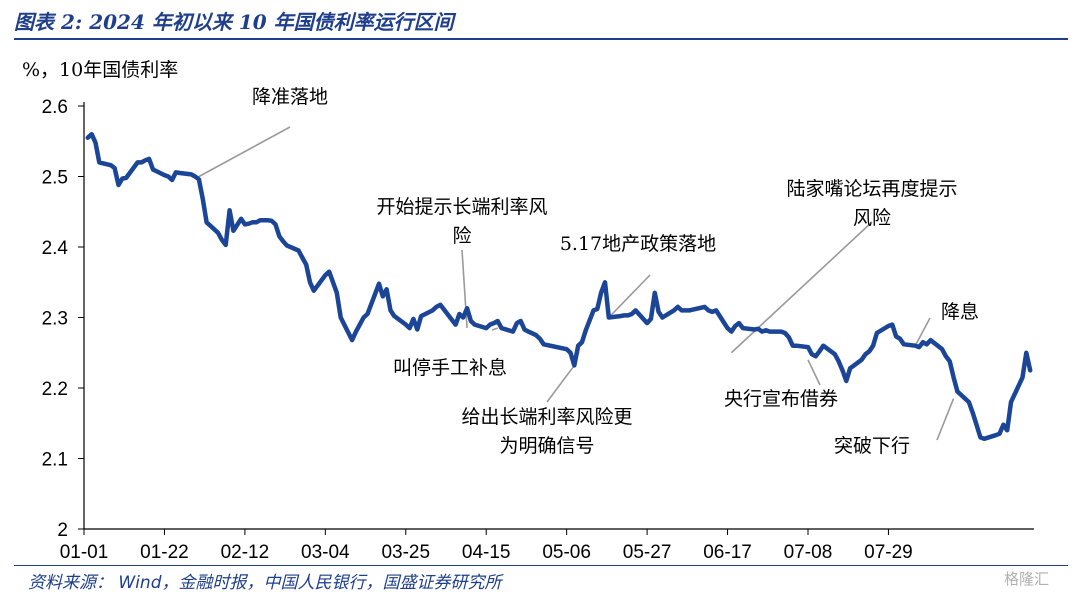 This screenshot has width=1080, height=594. I want to click on annotation-label: 叫停手工补息, so click(450, 368).